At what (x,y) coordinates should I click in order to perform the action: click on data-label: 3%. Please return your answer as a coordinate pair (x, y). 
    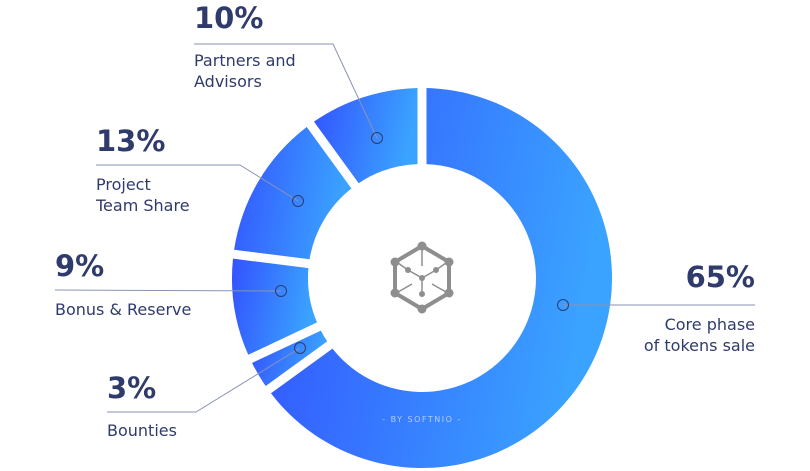
    Looking at the image, I should click on (131, 388).